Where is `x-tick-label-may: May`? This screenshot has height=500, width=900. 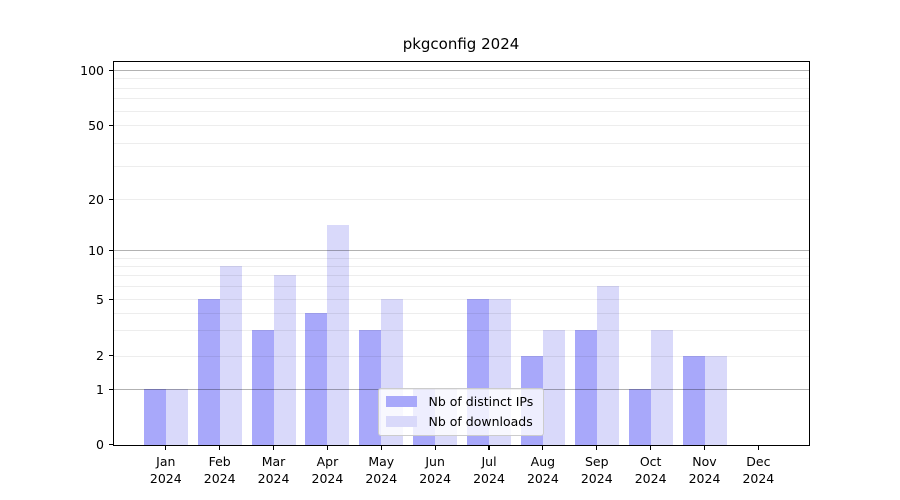 x-tick-label-may: May is located at coordinates (381, 461).